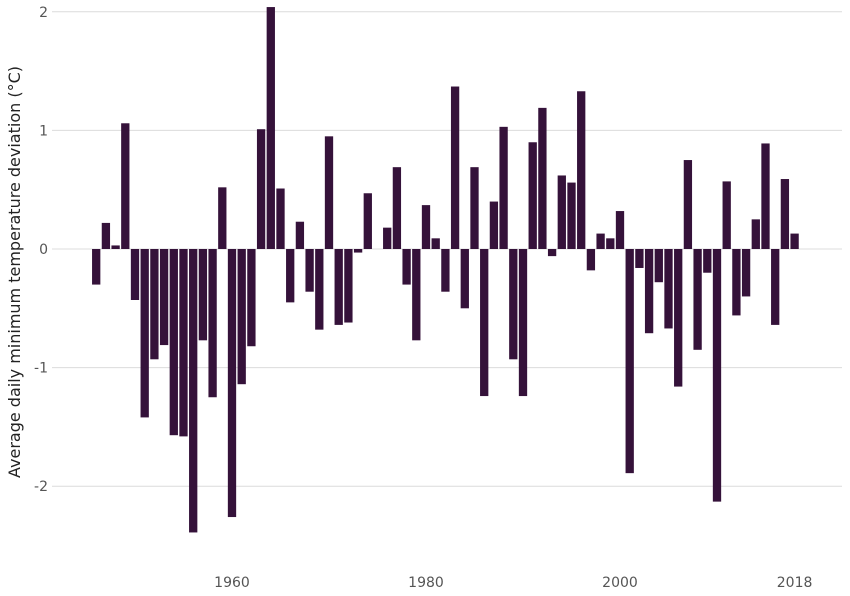 This screenshot has width=850, height=596. Describe the element at coordinates (474, 208) in the screenshot. I see `bar-1985` at that location.